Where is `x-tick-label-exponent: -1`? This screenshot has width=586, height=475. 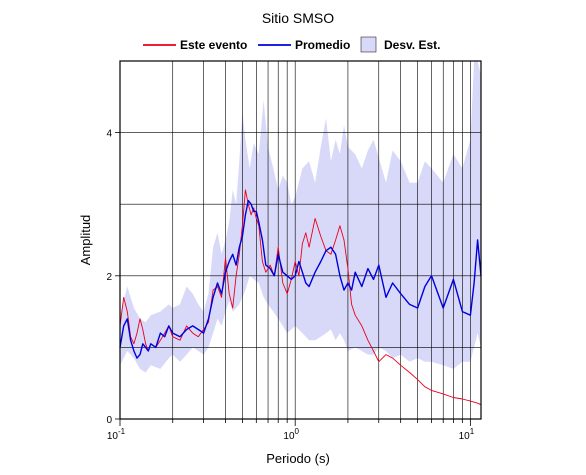 x-tick-label-exponent: -1 is located at coordinates (122, 431).